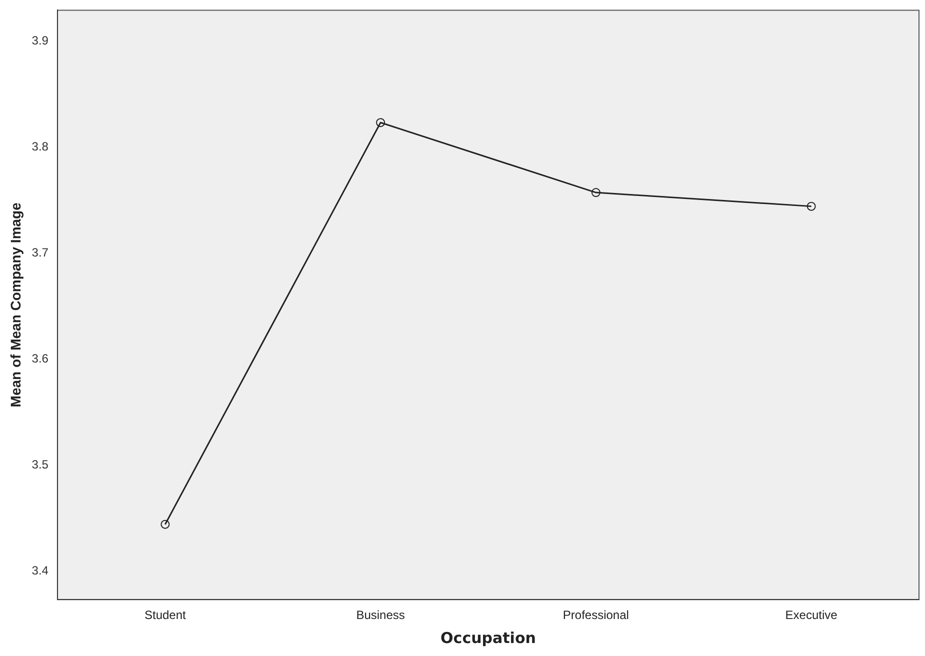  I want to click on x-tick-label: Student, so click(165, 615).